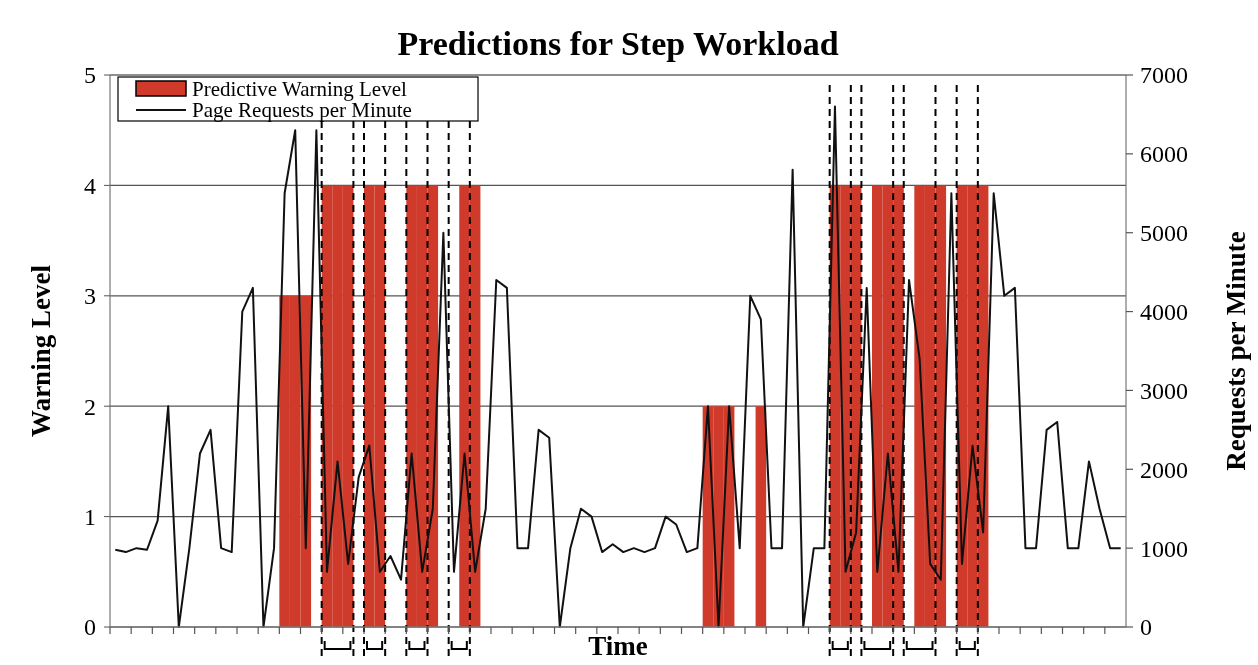  What do you see at coordinates (1236, 351) in the screenshot?
I see `y2-axis-title: Requests per Minute` at bounding box center [1236, 351].